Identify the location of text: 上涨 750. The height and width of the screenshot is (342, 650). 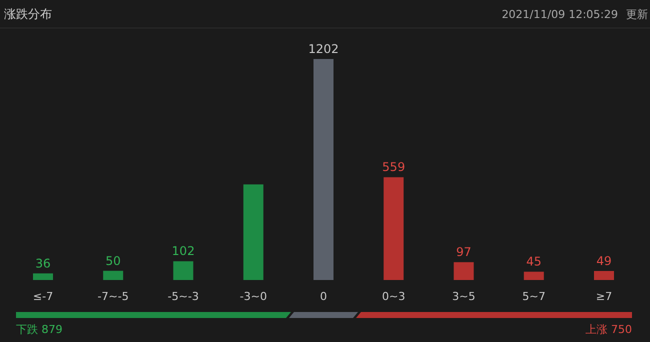
(609, 329).